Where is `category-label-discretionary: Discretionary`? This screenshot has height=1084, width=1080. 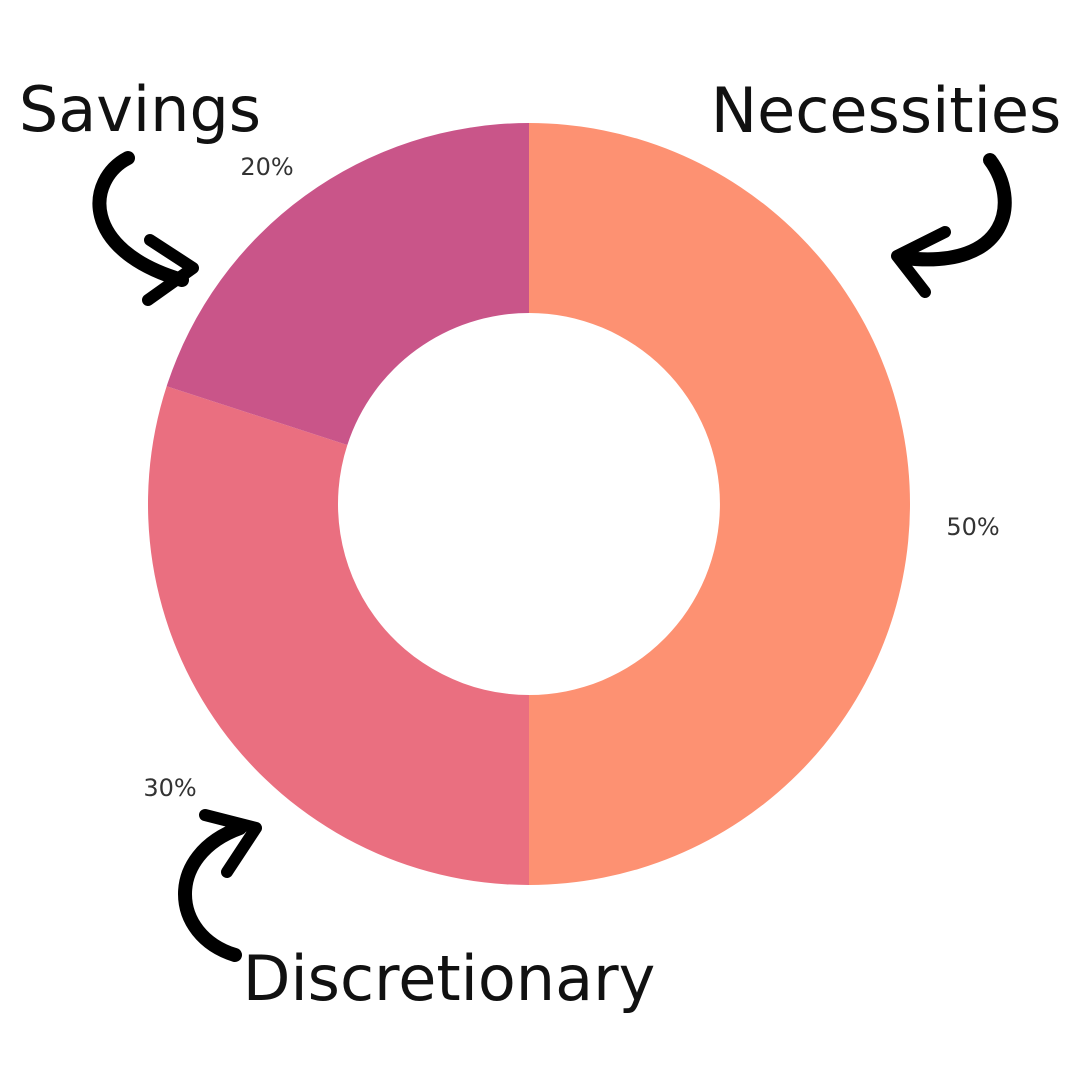
category-label-discretionary: Discretionary is located at coordinates (449, 978).